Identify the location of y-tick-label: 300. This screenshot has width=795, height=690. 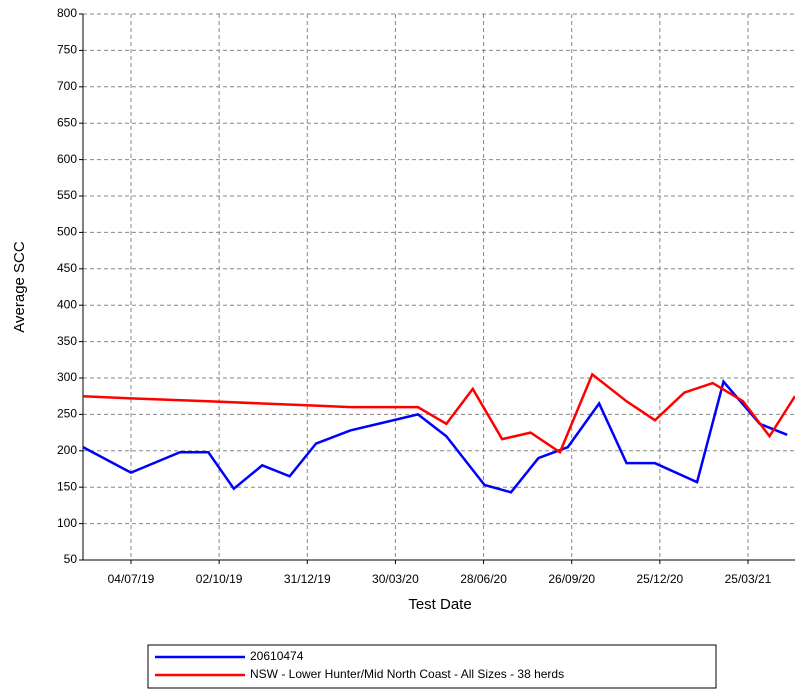
(67, 377).